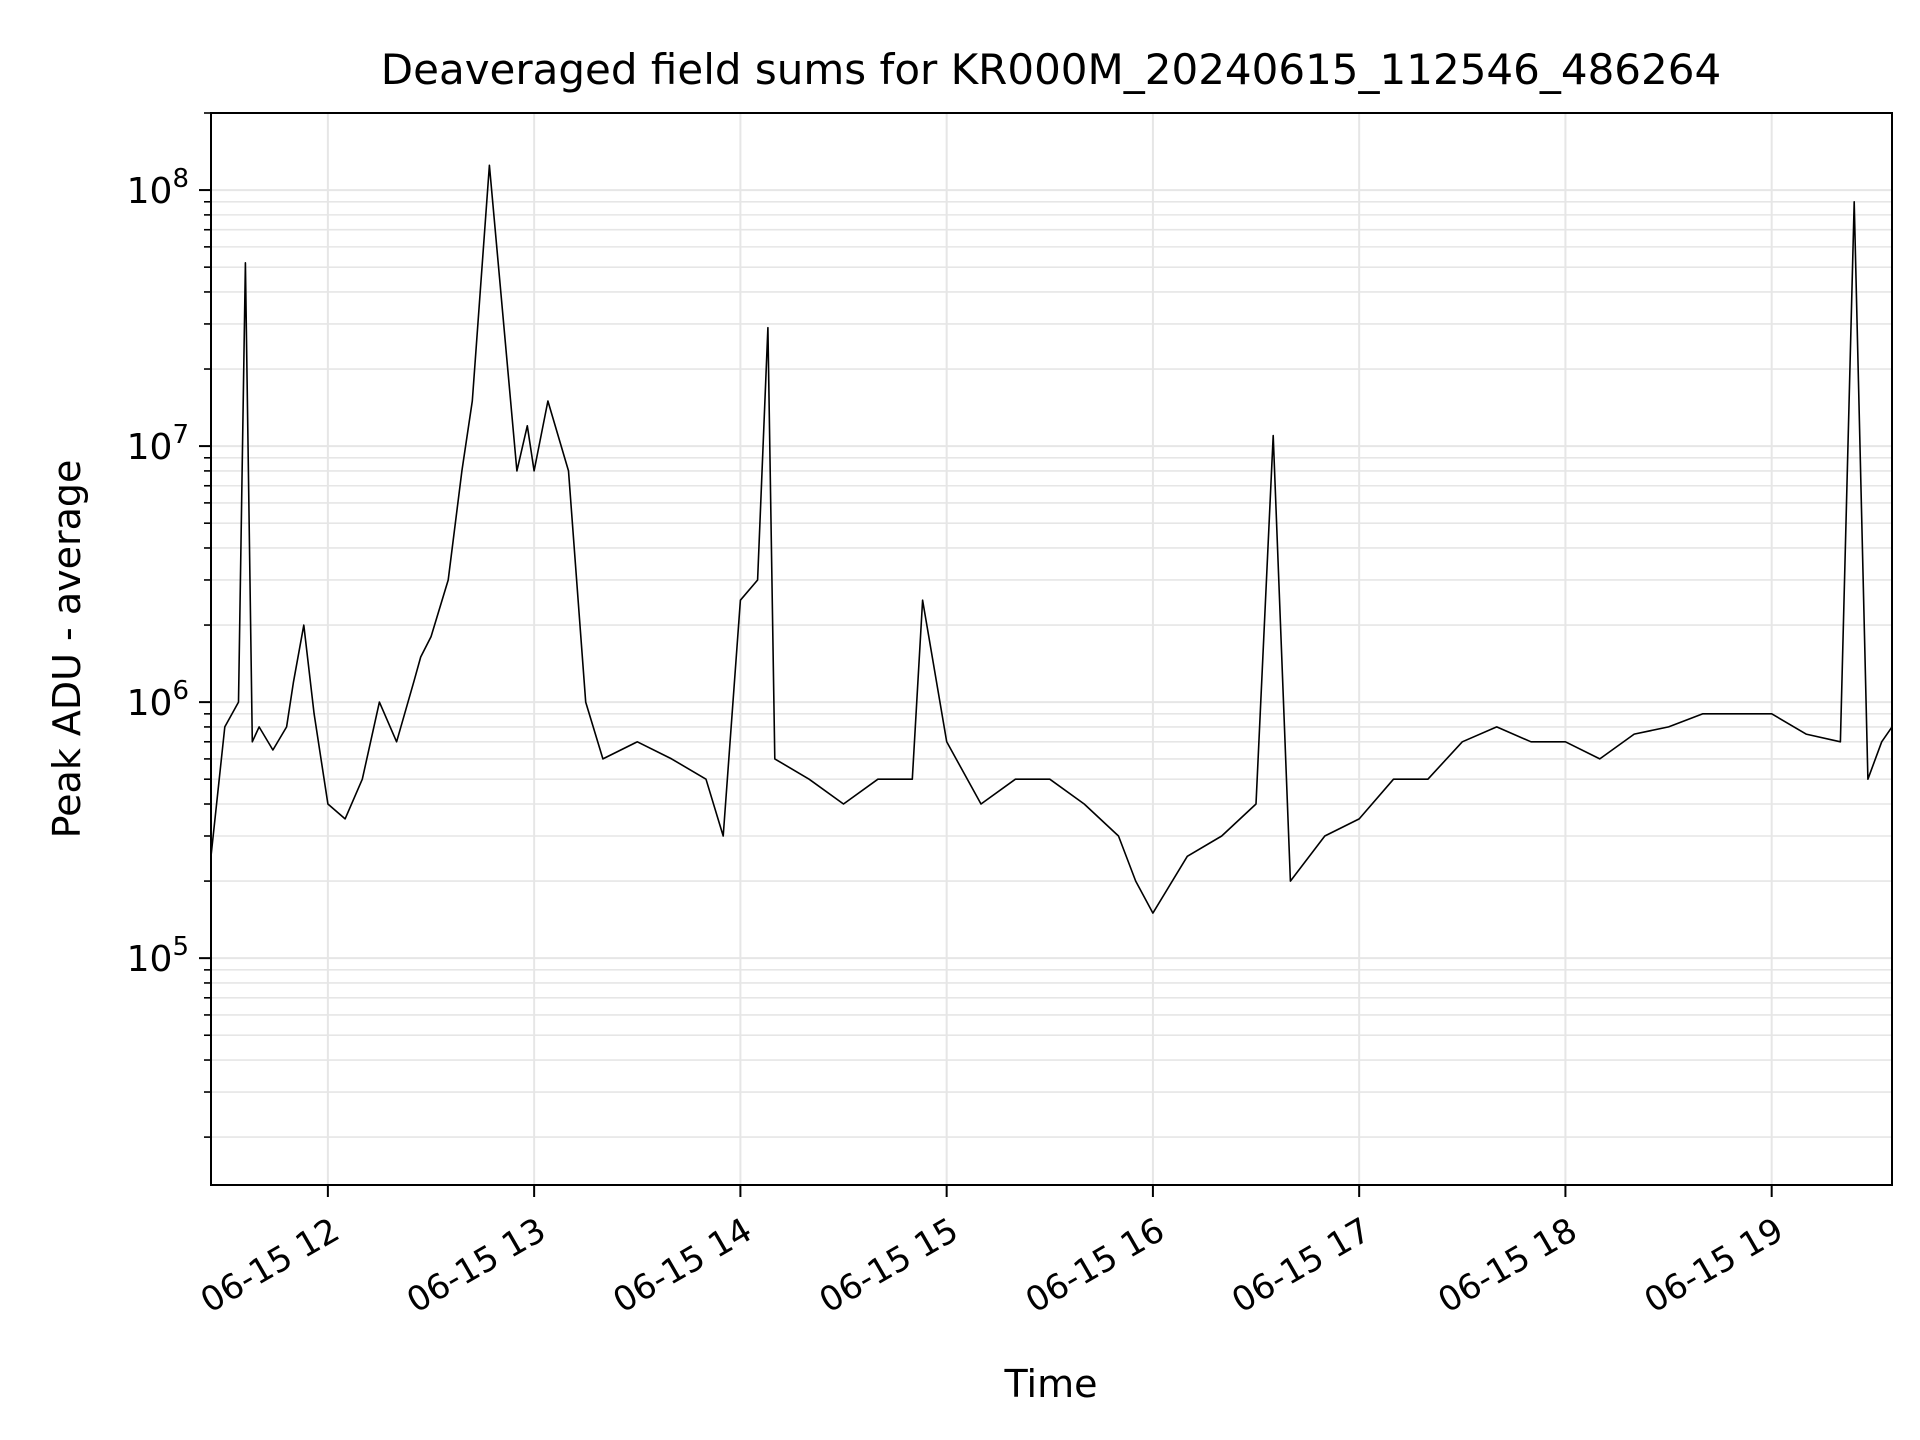  Describe the element at coordinates (158, 956) in the screenshot. I see `y-tick-label: 10⁵` at that location.